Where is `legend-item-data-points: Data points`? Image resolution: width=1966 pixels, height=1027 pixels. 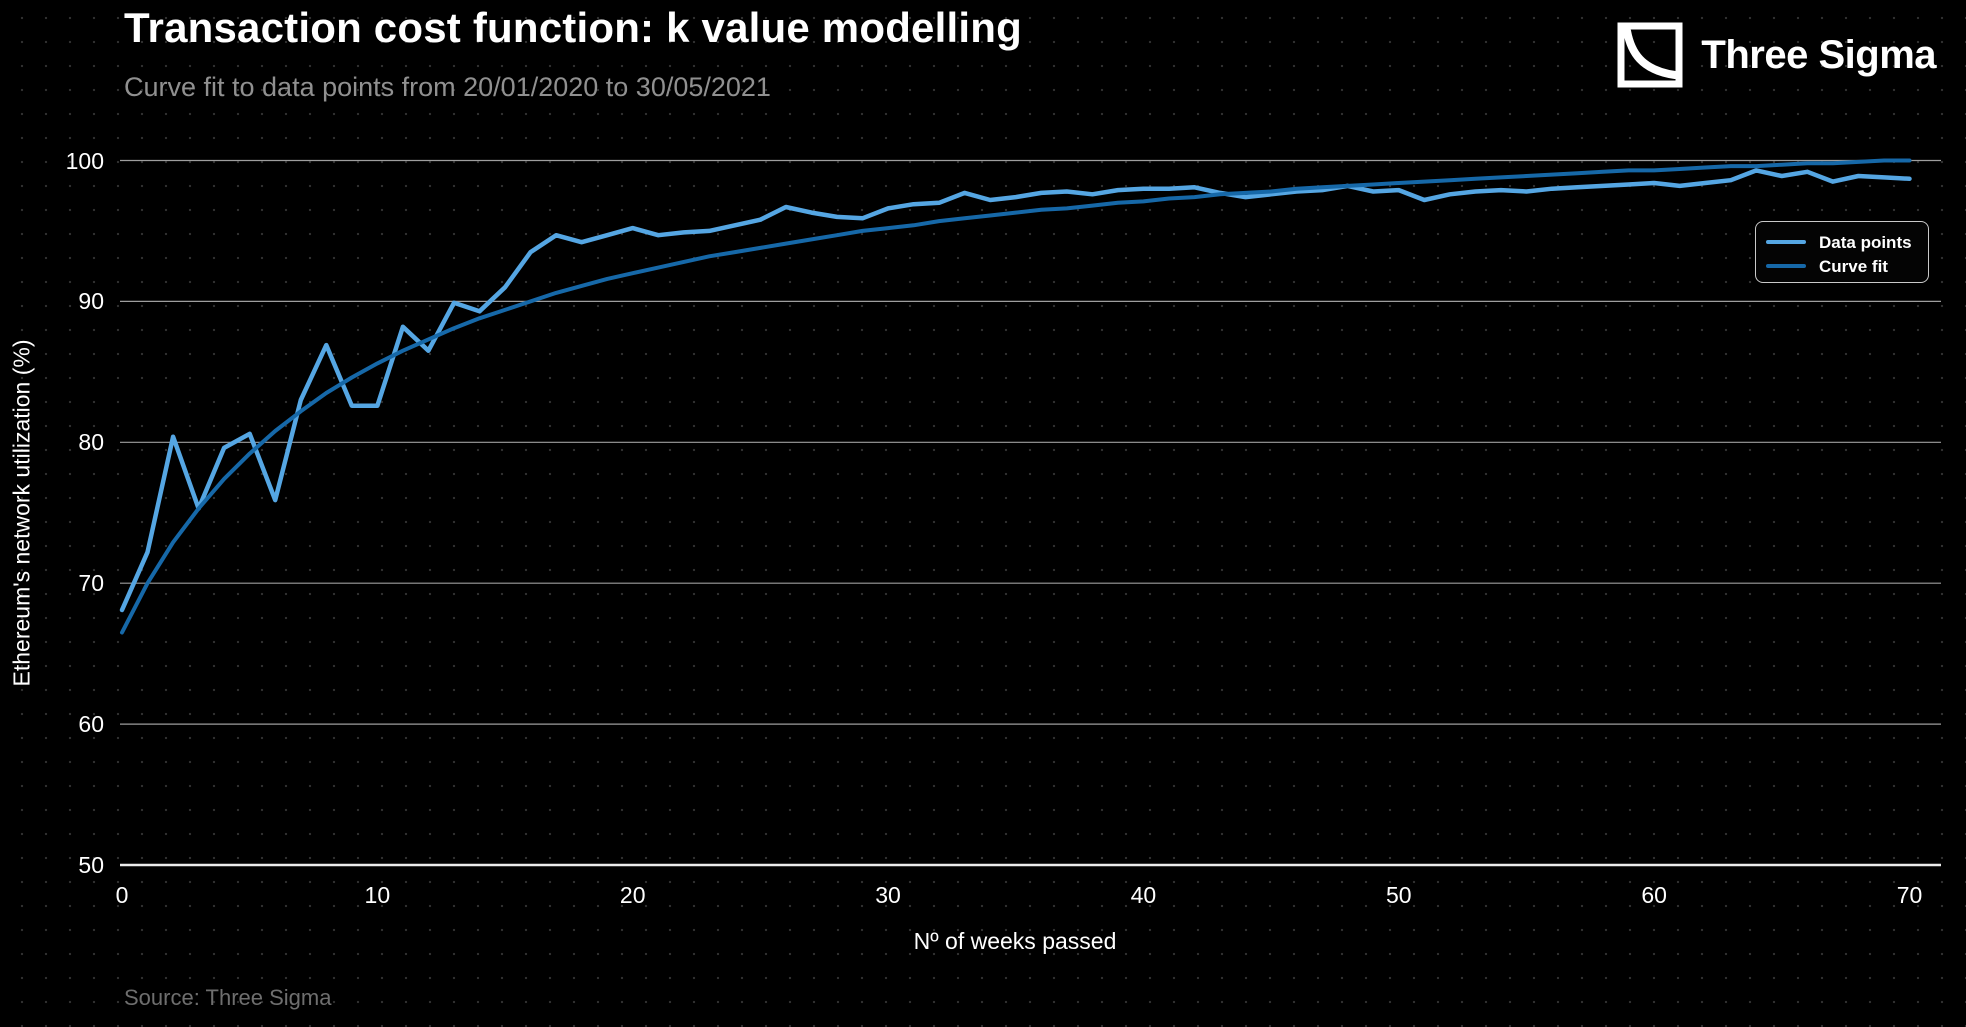
legend-item-data-points: Data points is located at coordinates (1847, 242).